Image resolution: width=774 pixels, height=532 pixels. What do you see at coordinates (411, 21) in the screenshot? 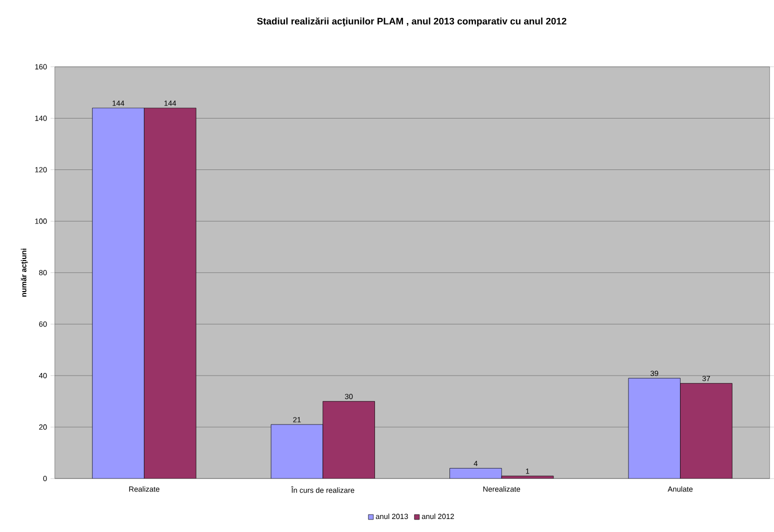
I see `chart-title: Stadiul realizării acţiunilor PLAM , anul 2013 comparativ cu anul 2012` at bounding box center [411, 21].